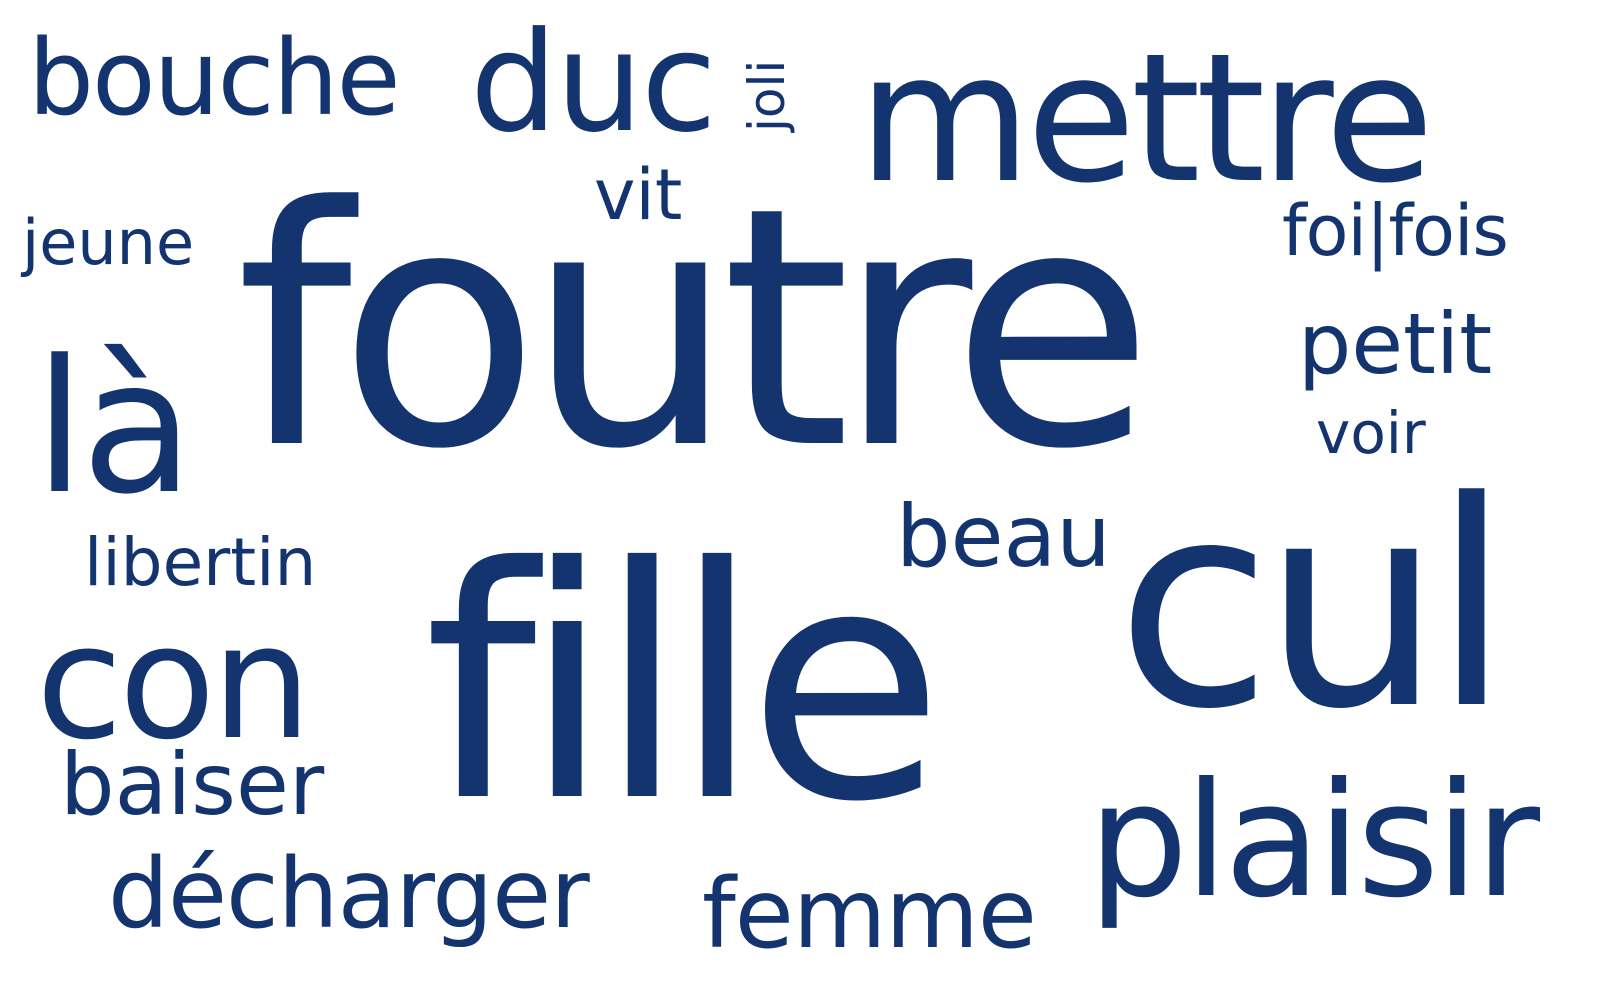 This screenshot has height=1000, width=1600. I want to click on word-libertin: libertin, so click(200, 562).